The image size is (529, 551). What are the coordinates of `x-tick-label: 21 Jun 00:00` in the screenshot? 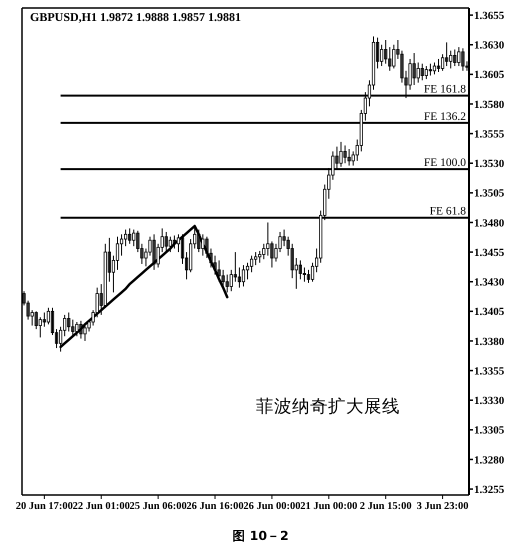 It's located at (329, 506).